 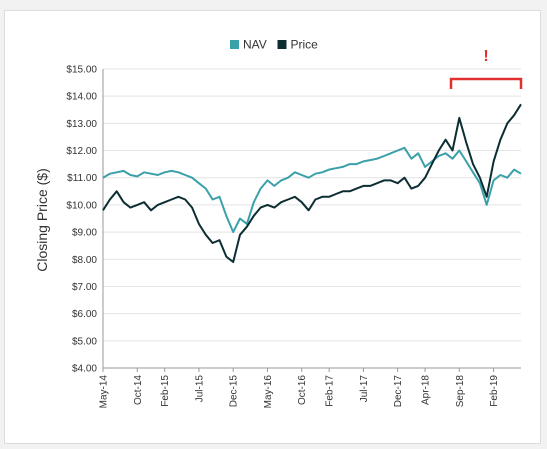 What do you see at coordinates (234, 44) in the screenshot?
I see `legend-swatch-nav` at bounding box center [234, 44].